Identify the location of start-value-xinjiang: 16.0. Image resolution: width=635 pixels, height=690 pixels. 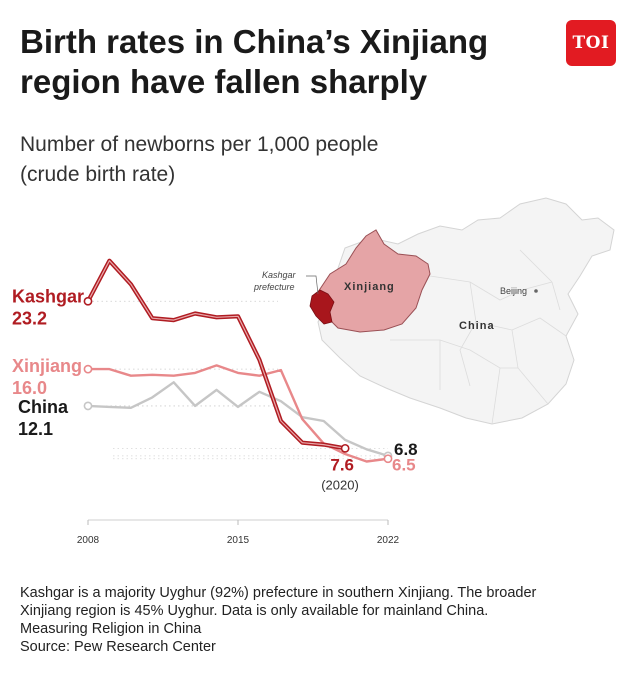
(29, 388).